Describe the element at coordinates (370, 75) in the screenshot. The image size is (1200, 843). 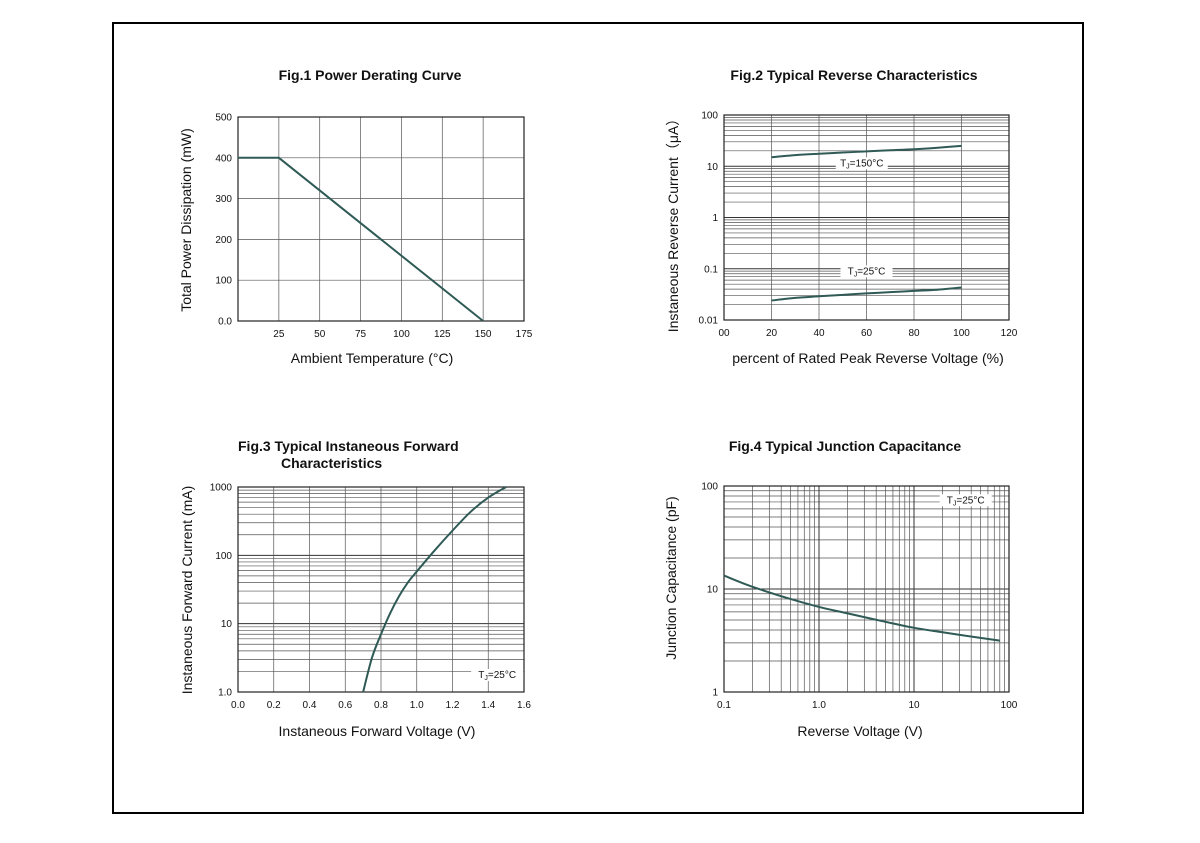
I see `fig1-title: Fig.1 Power Derating Curve` at that location.